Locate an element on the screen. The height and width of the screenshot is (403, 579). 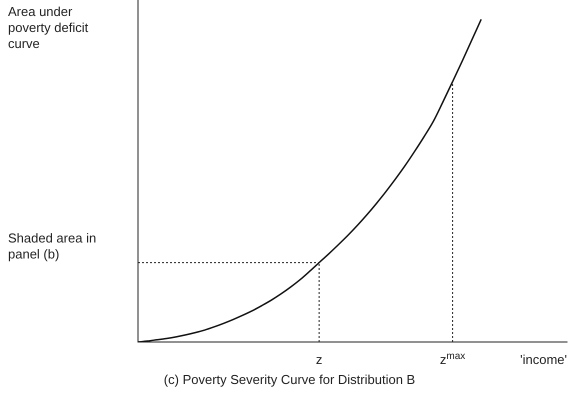
x-axis-title: 'income' is located at coordinates (543, 359).